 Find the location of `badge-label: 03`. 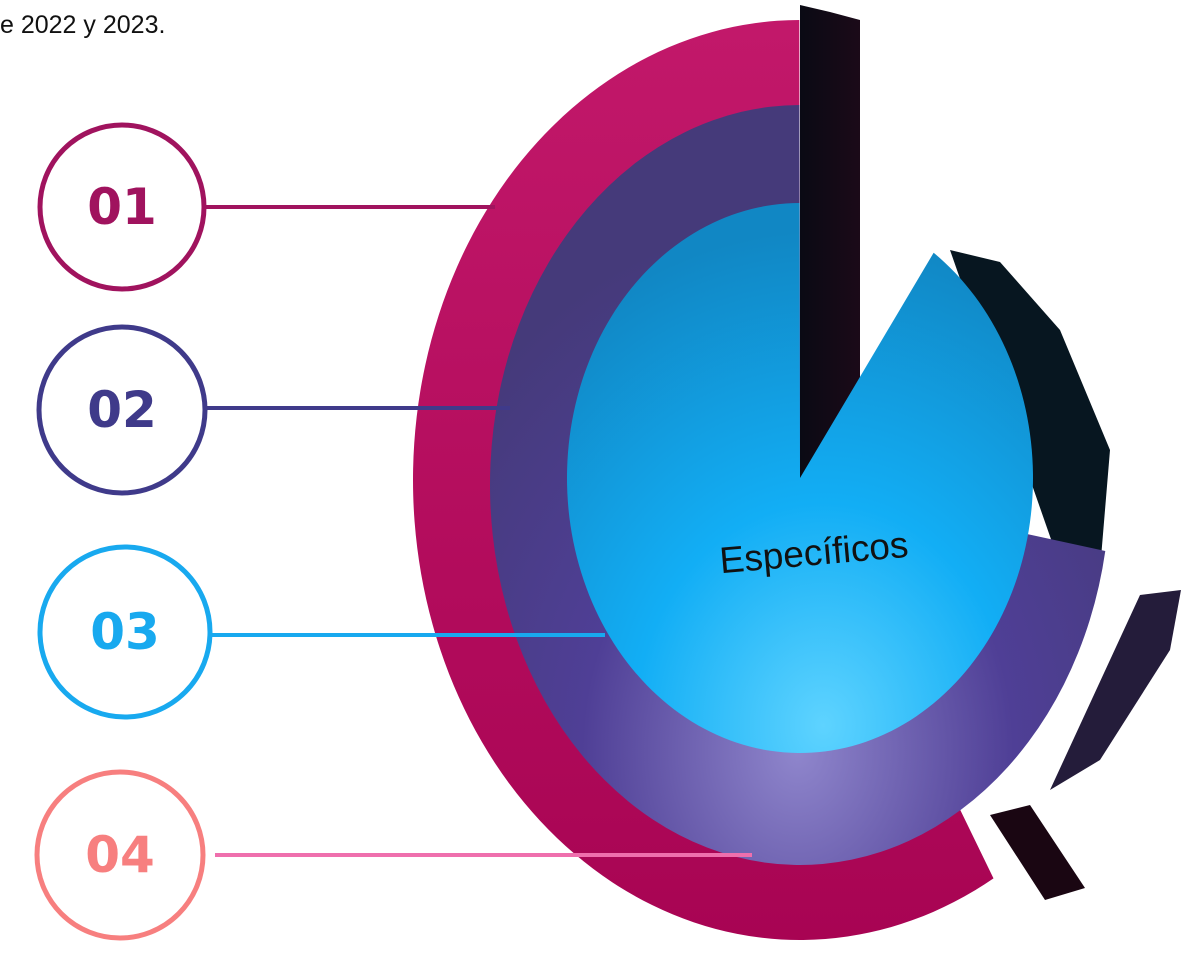

badge-label: 03 is located at coordinates (125, 632).